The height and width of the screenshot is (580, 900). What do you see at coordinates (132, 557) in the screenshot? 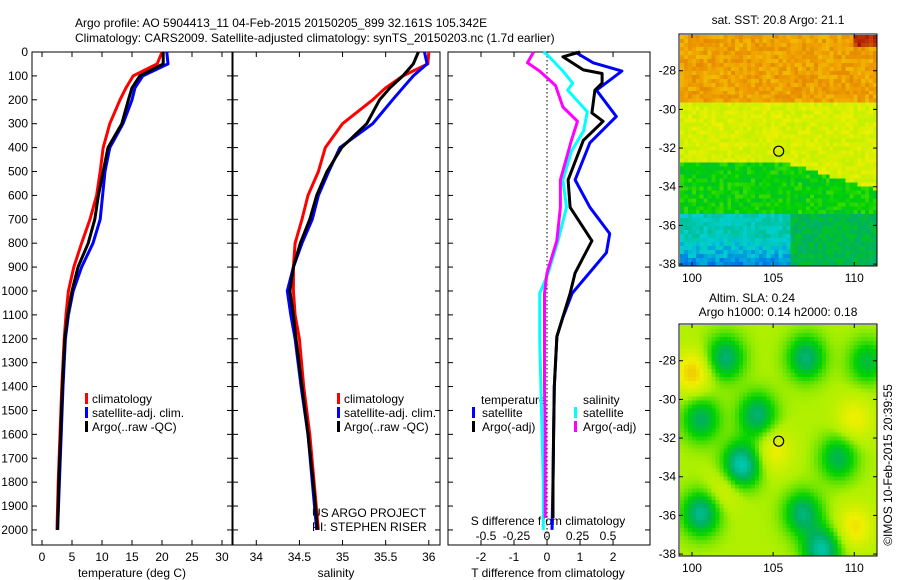
I see `x-tick-label: 15` at bounding box center [132, 557].